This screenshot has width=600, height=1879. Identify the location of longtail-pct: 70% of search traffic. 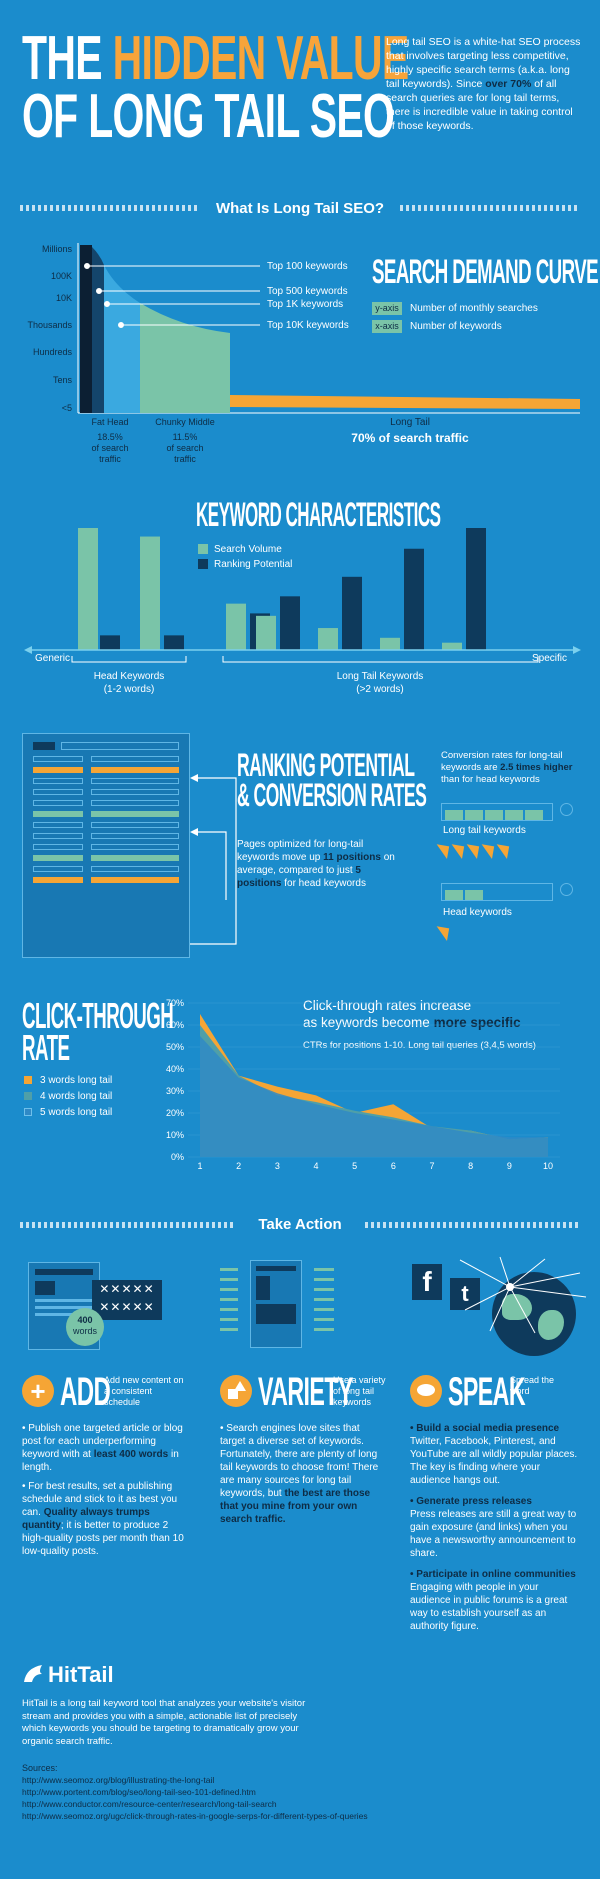
(410, 438).